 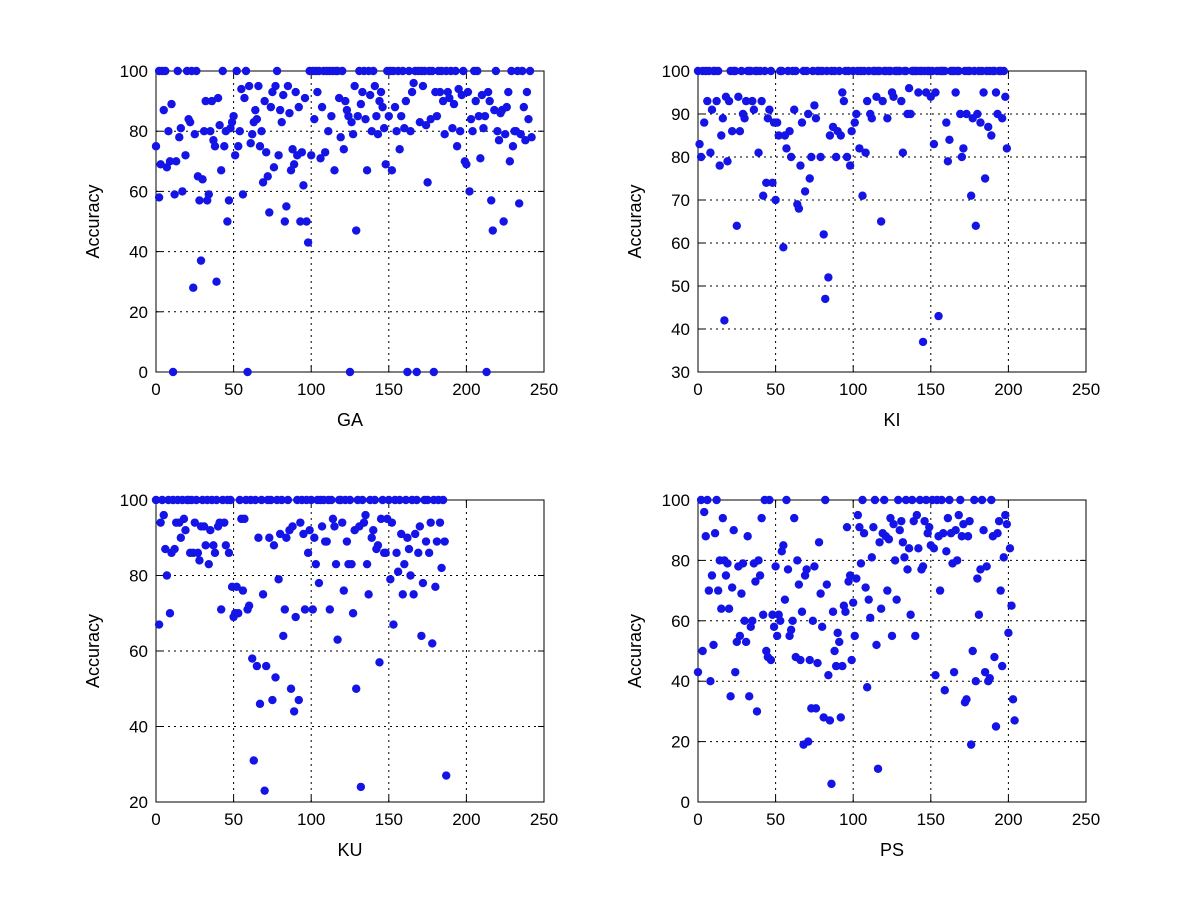 What do you see at coordinates (775, 389) in the screenshot?
I see `x-tick-label: 50` at bounding box center [775, 389].